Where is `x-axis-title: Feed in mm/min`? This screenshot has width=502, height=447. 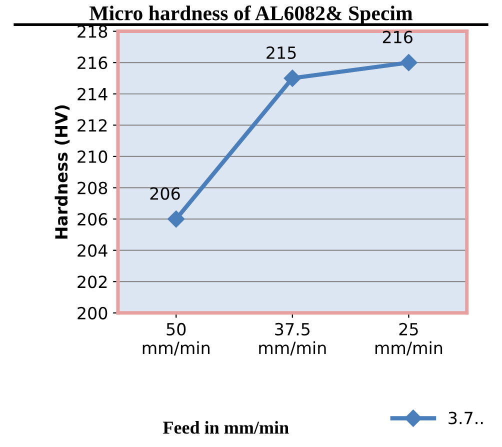
x-axis-title: Feed in mm/min is located at coordinates (226, 427).